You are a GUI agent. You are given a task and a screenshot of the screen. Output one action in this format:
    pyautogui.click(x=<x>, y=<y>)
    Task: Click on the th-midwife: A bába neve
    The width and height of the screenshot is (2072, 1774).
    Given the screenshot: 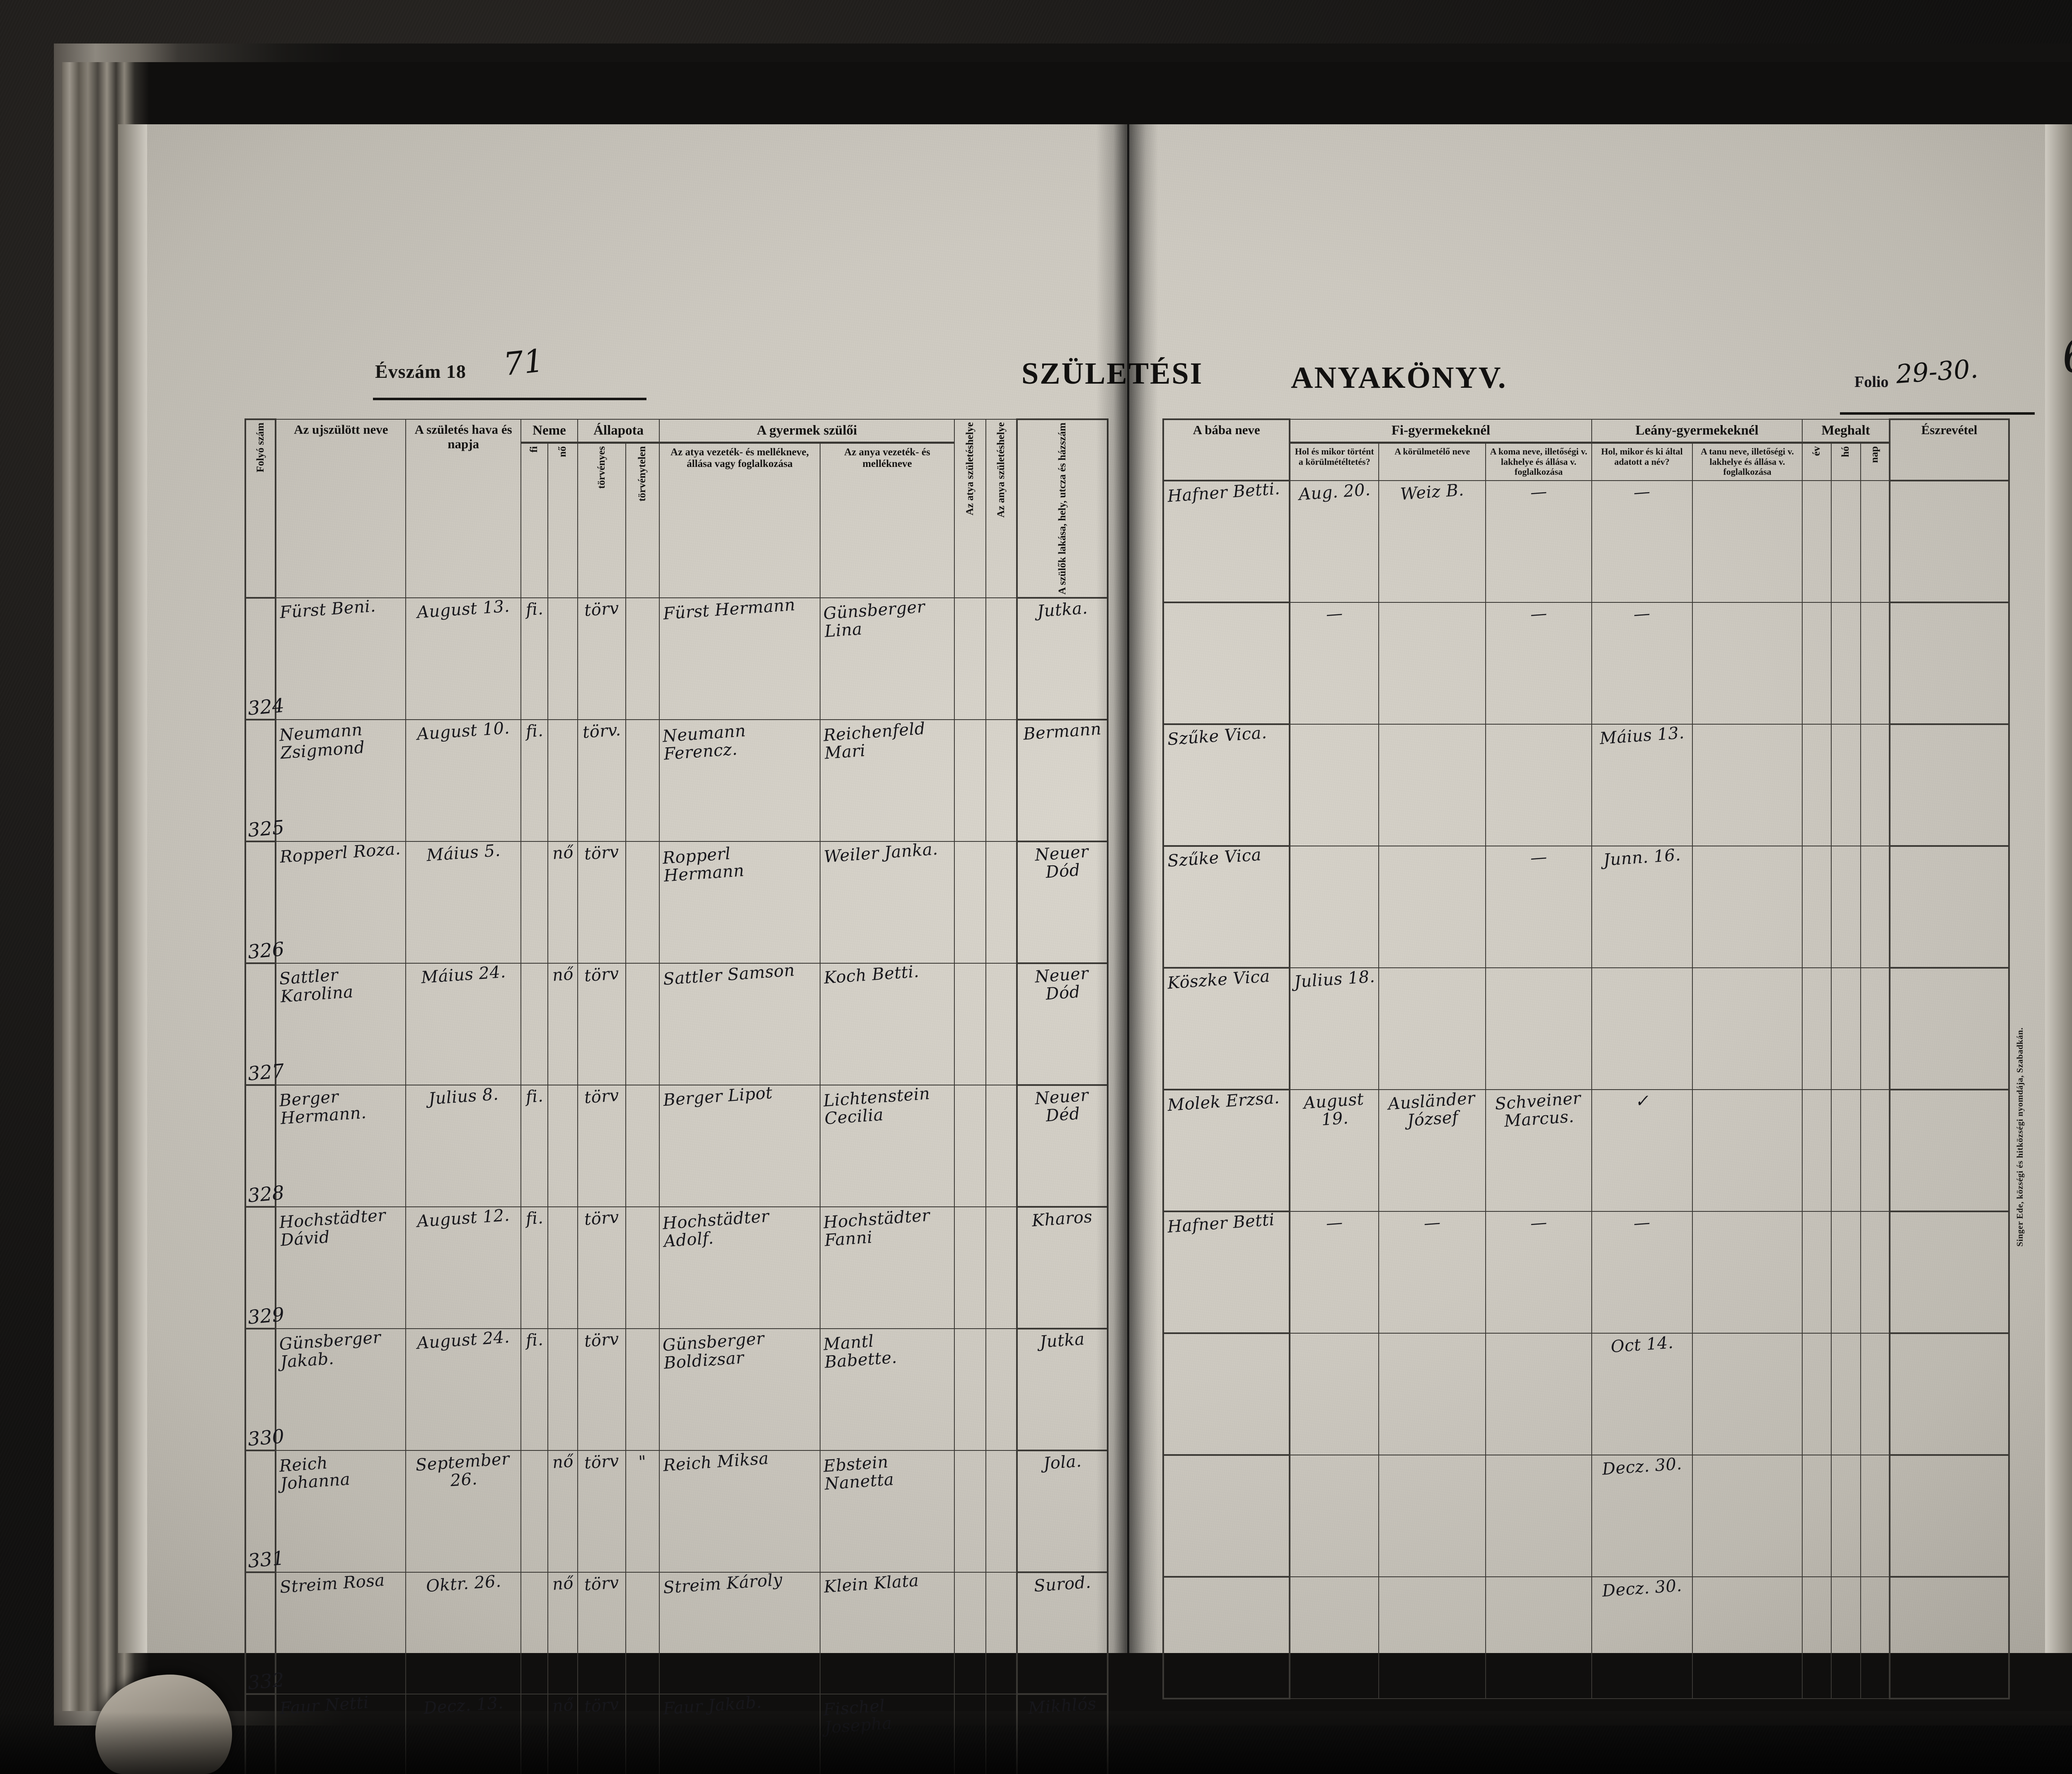 What is the action you would take?
    pyautogui.click(x=1226, y=450)
    